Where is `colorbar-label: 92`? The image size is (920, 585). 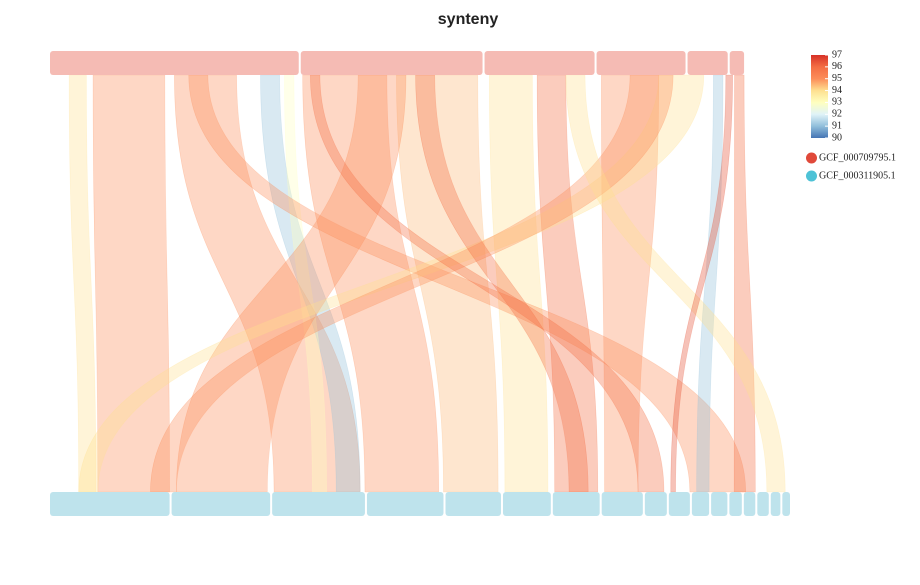
colorbar-label: 92 is located at coordinates (837, 114).